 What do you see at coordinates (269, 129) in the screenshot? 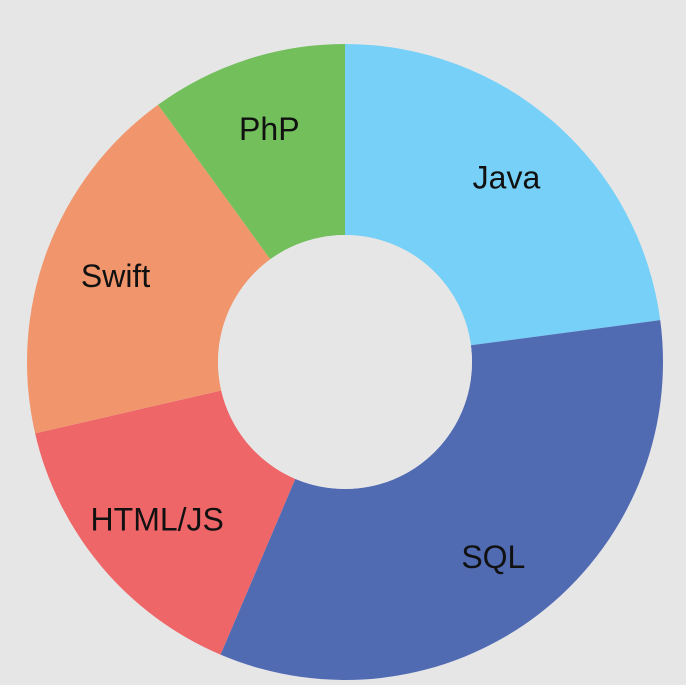
I see `slice-label-php: PhP` at bounding box center [269, 129].